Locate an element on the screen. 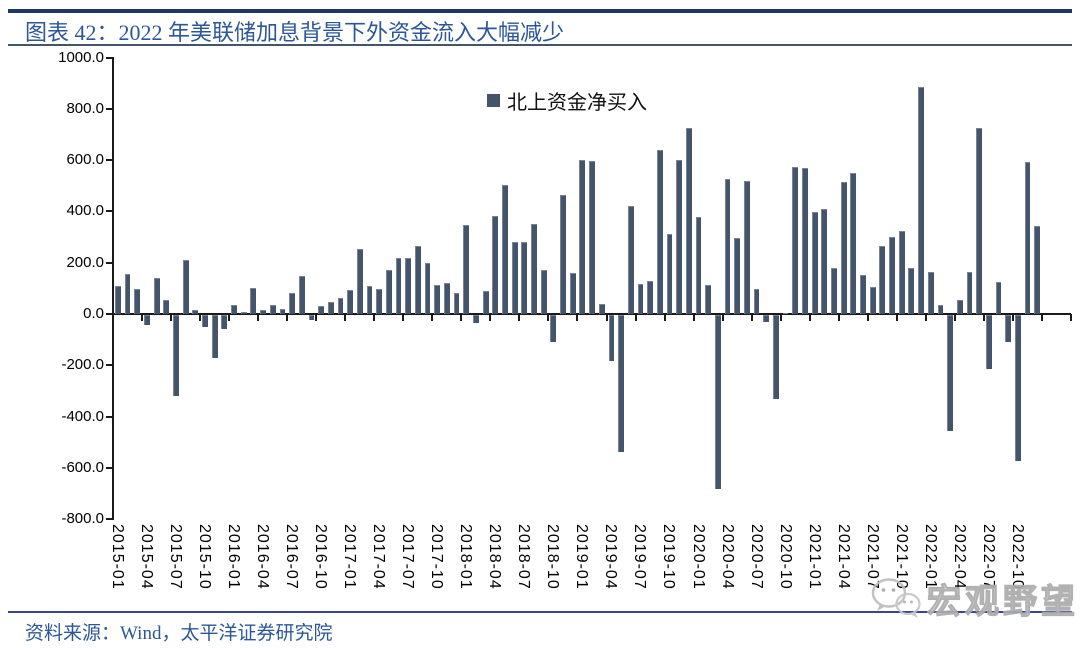 This screenshot has height=648, width=1080. x-axis-tick-label: 2018-04 is located at coordinates (495, 557).